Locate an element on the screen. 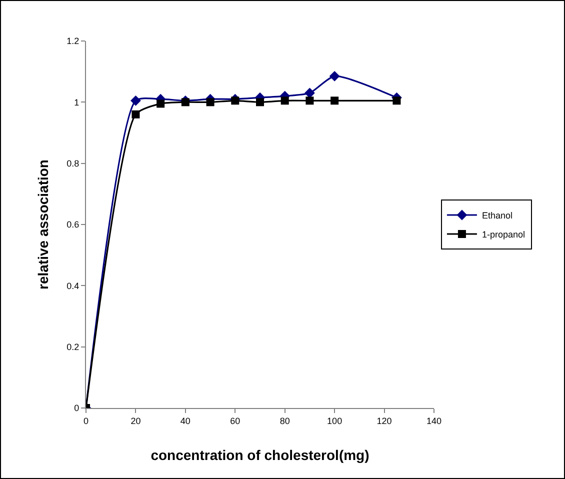  x-tick-label: 80 is located at coordinates (285, 421).